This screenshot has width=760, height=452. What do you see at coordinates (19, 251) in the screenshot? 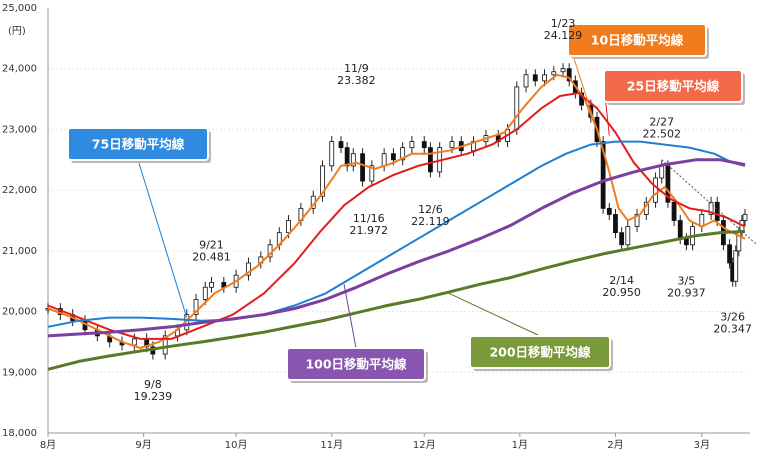
I see `y-tick-label: 21,000` at bounding box center [19, 251].